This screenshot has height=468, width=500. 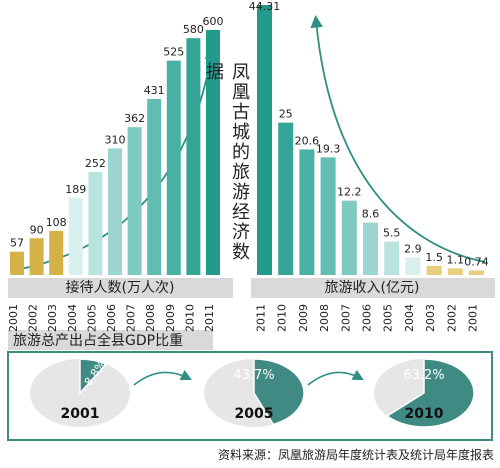 I want to click on visitor-year-tick: 2010, so click(x=189, y=318).